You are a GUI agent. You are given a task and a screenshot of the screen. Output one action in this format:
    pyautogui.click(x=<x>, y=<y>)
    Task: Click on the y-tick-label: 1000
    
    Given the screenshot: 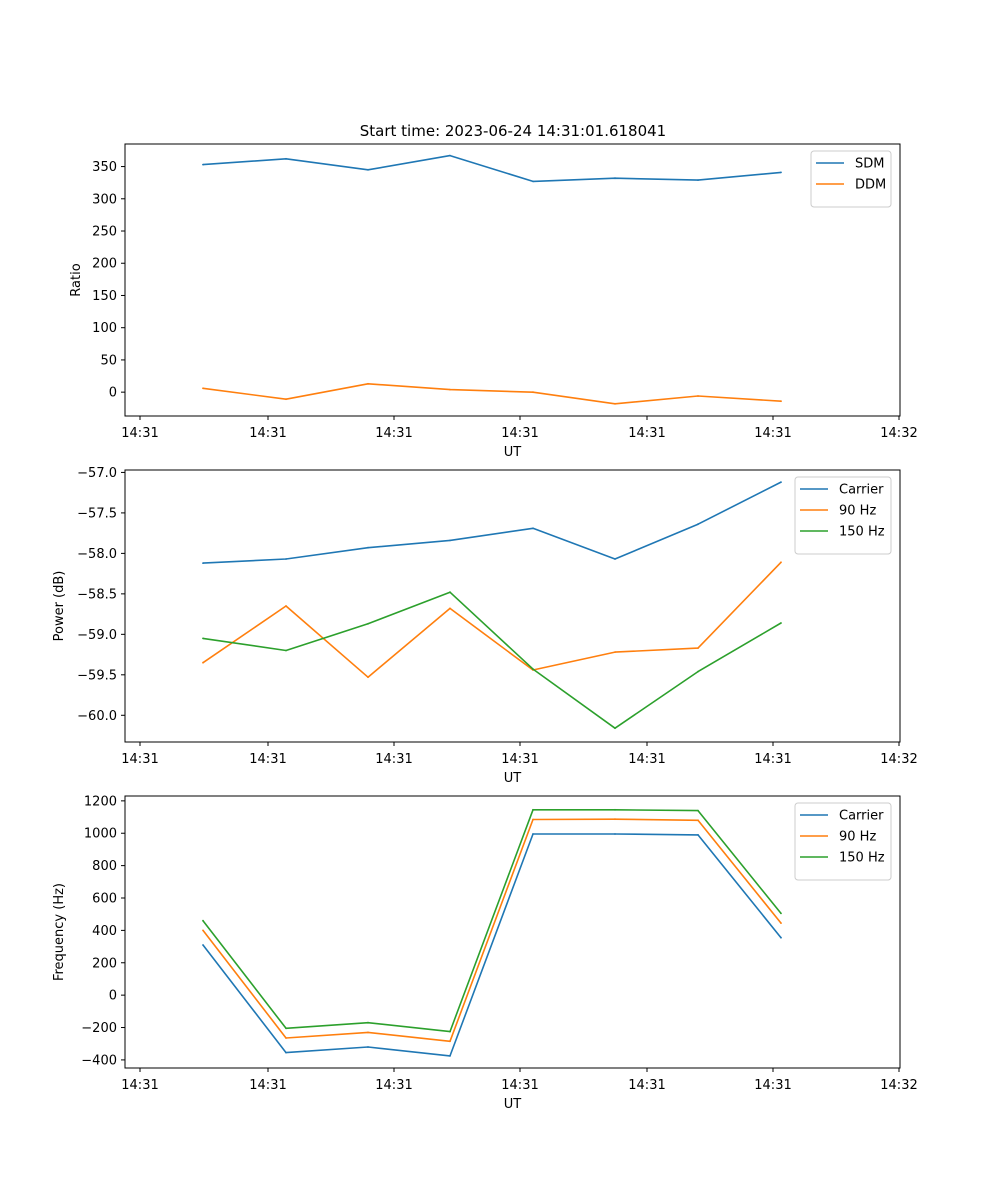 What is the action you would take?
    pyautogui.click(x=100, y=834)
    